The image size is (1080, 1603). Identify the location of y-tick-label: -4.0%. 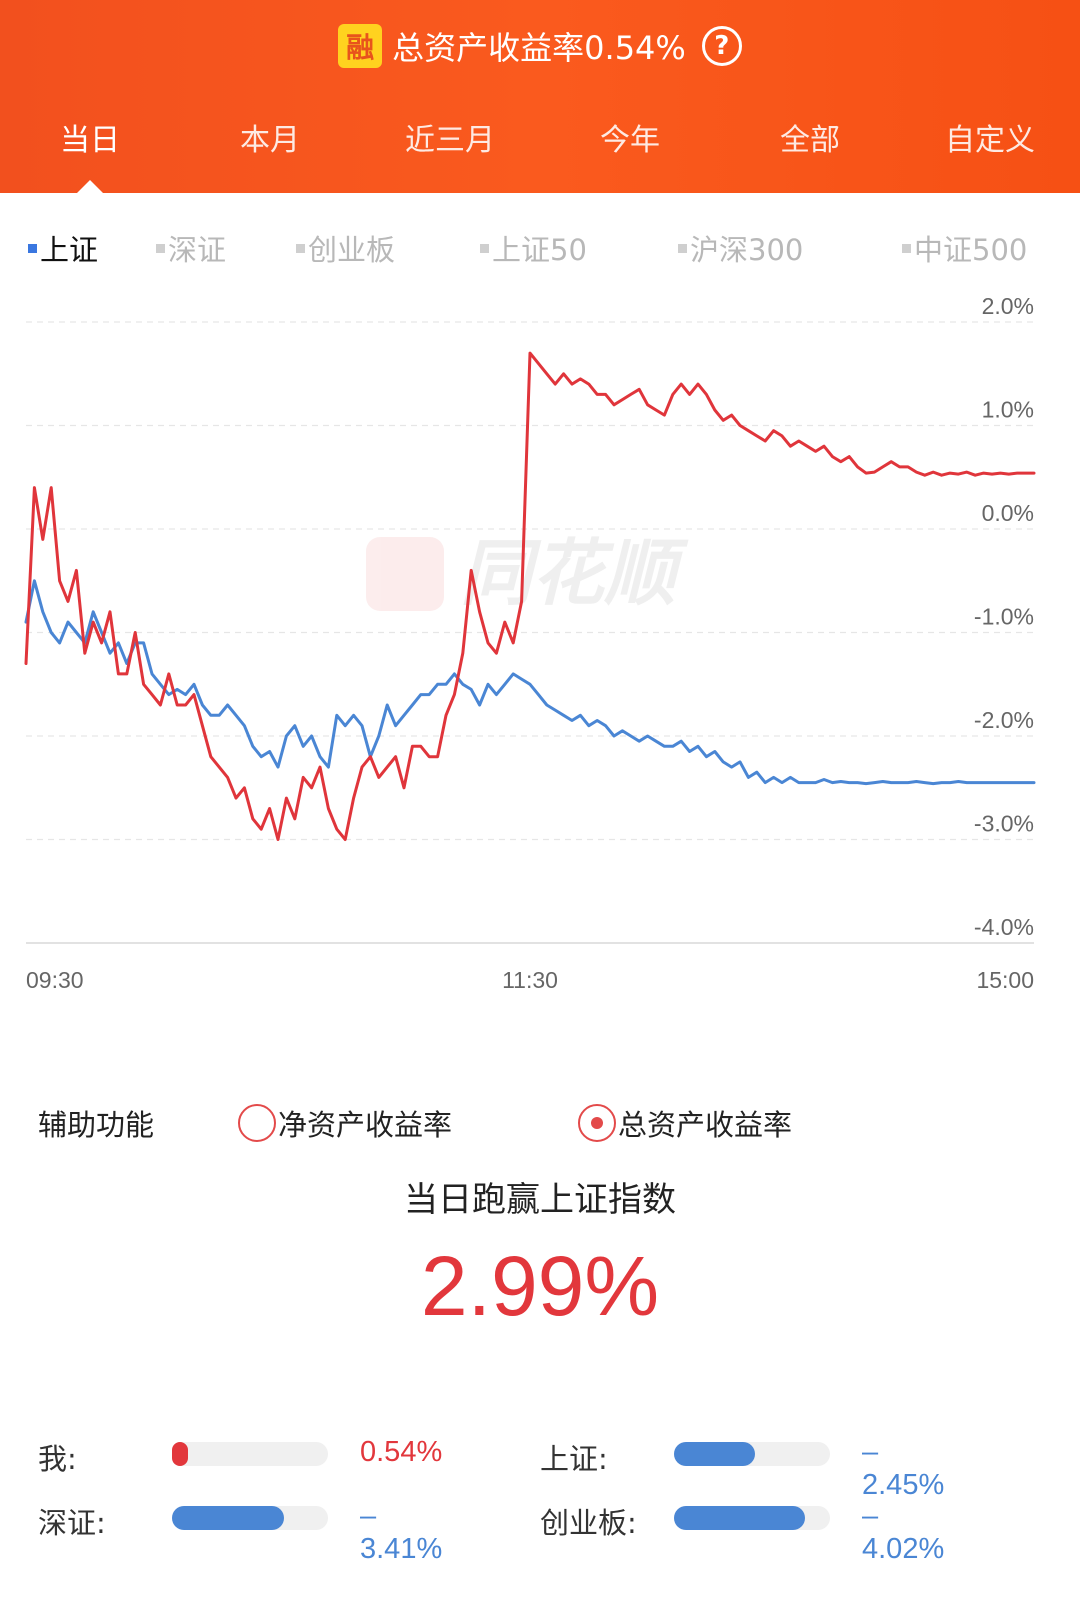
(1004, 927).